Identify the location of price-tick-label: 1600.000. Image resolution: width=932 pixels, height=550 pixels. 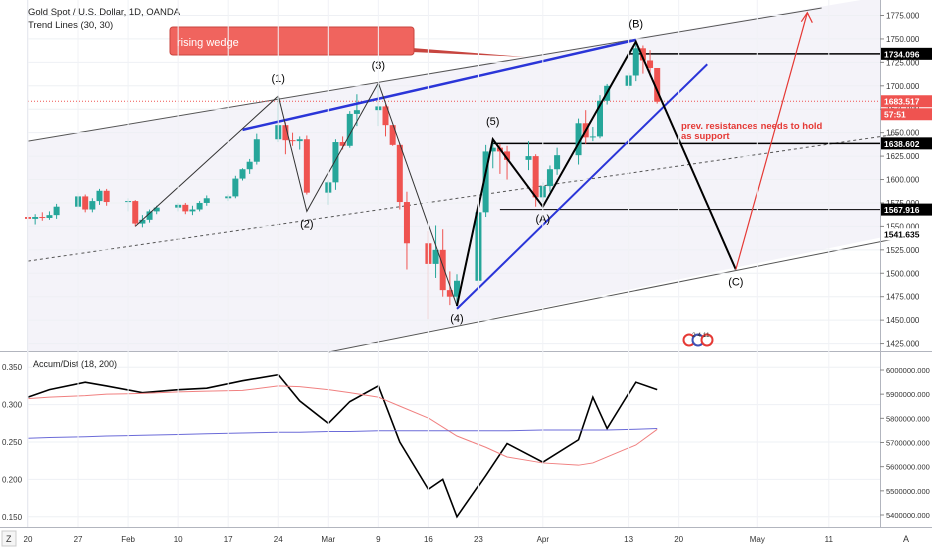
(903, 180).